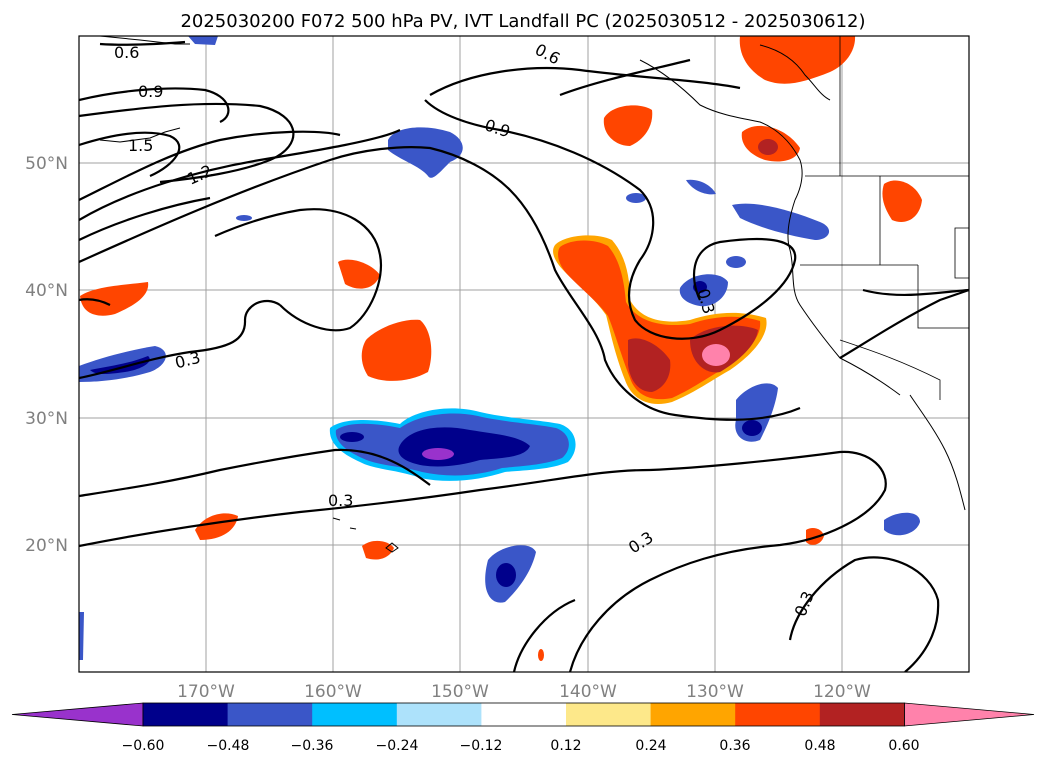  I want to click on lat-label: 50°N, so click(46, 164).